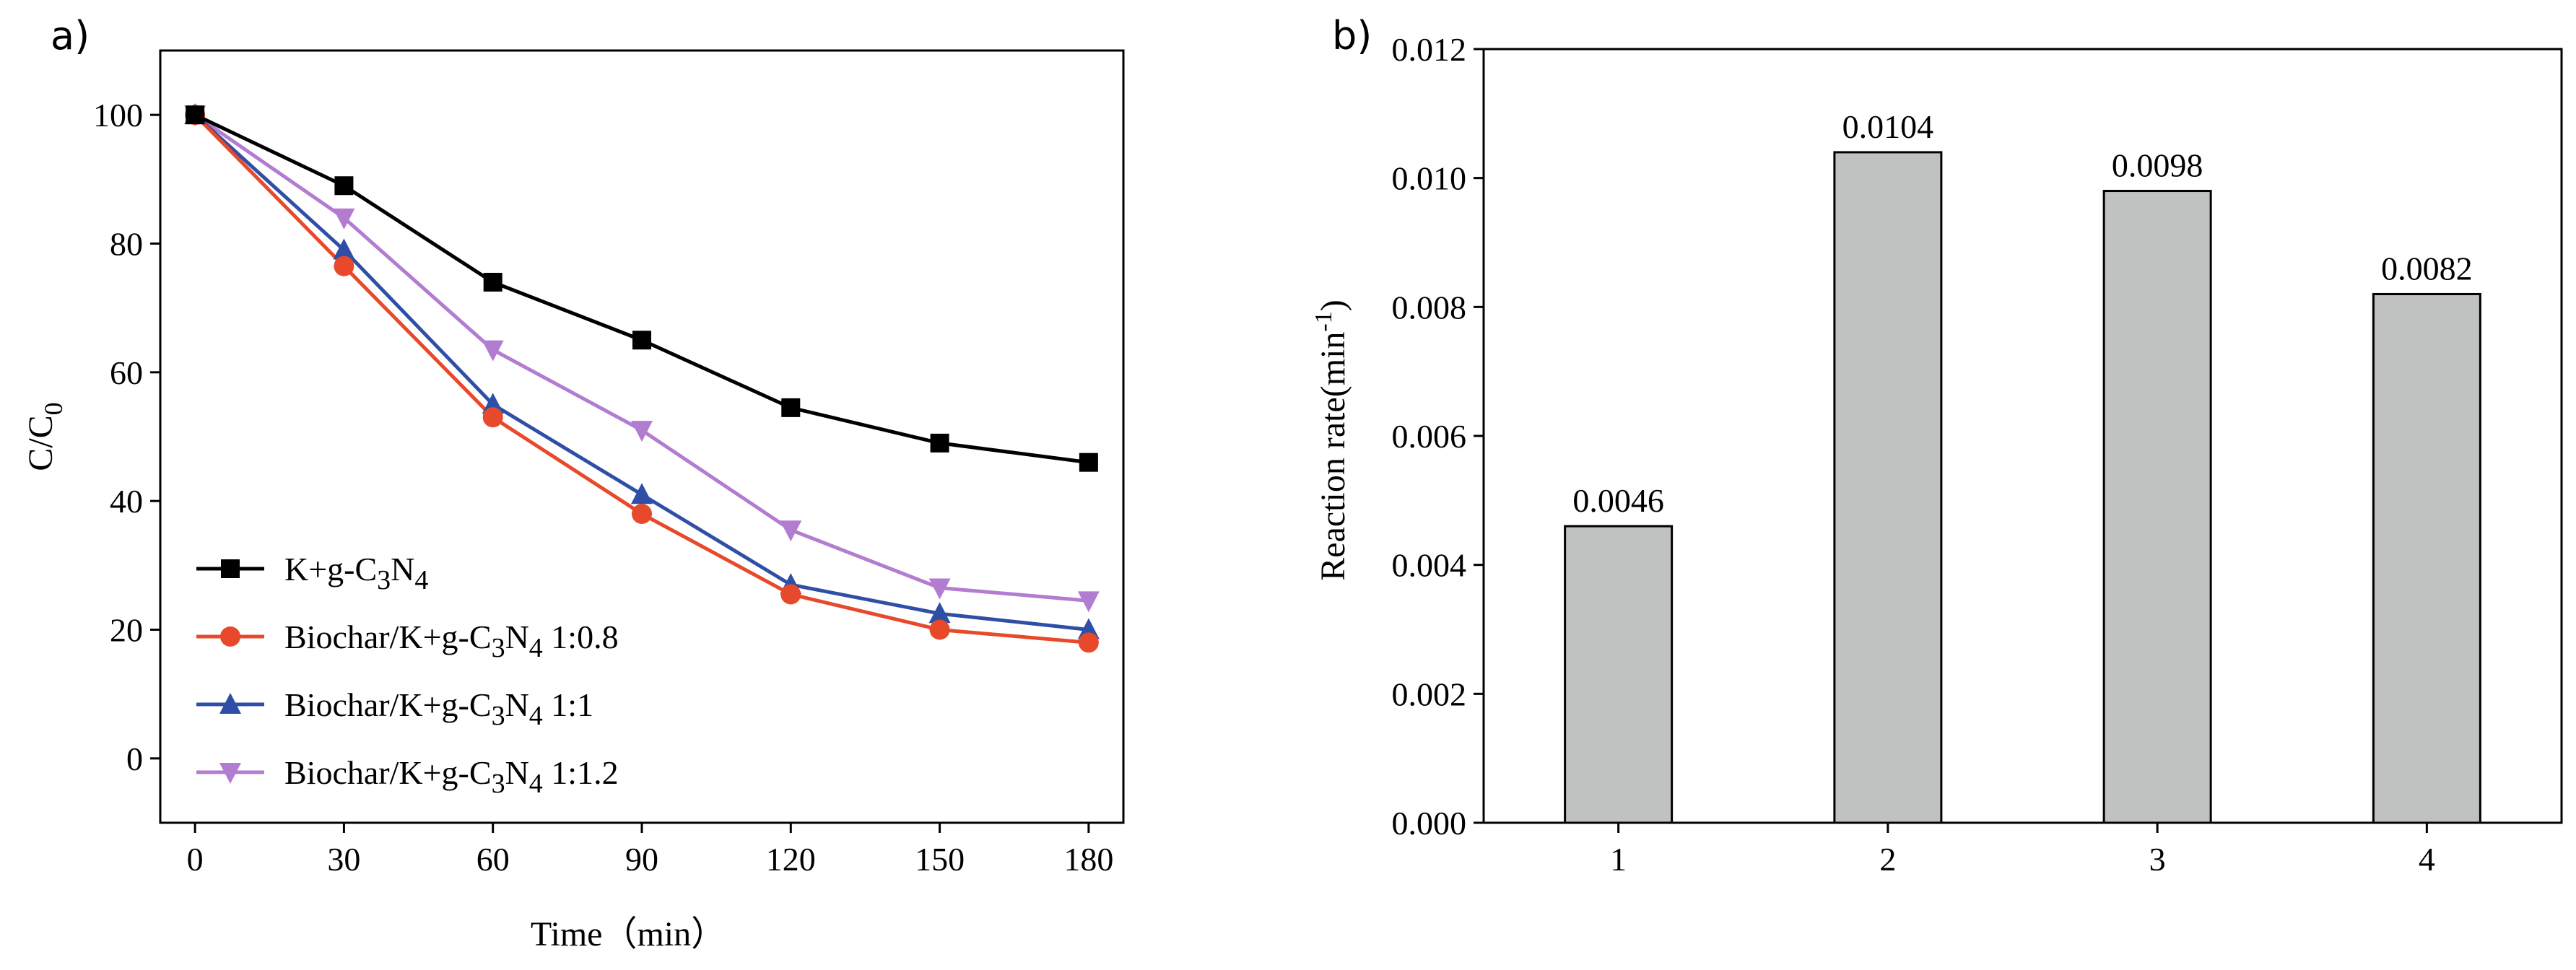 The image size is (2576, 970). I want to click on y-tick-label: 60, so click(126, 372).